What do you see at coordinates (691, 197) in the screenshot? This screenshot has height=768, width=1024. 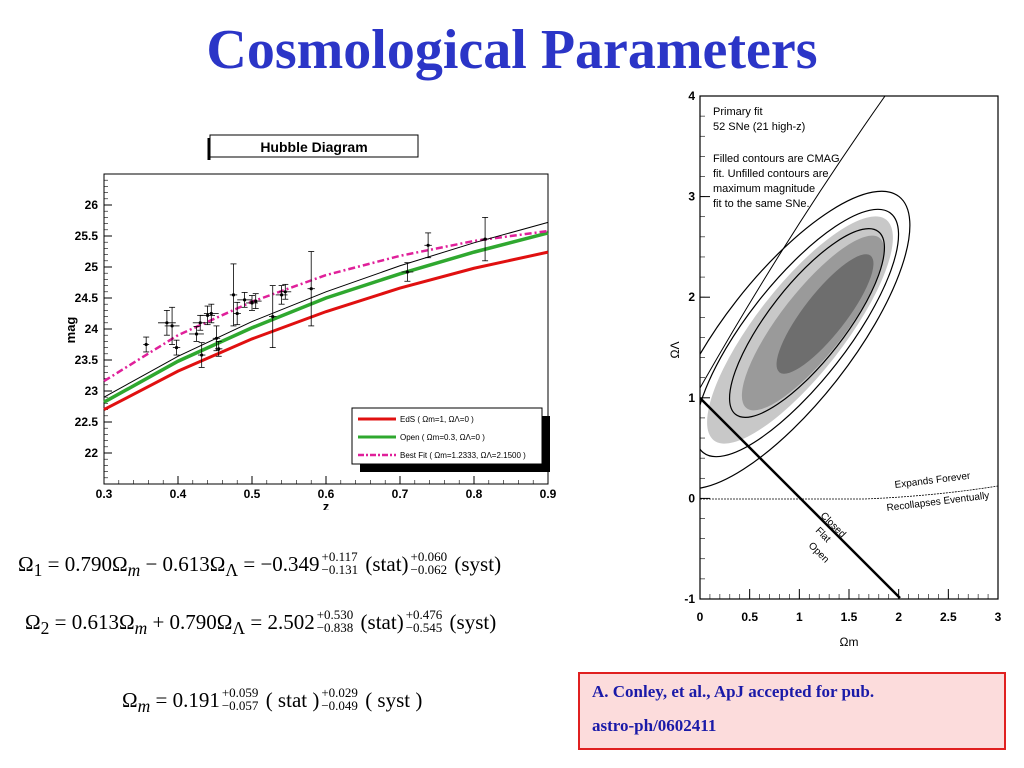 I see `omega-y-tick-label: 3` at bounding box center [691, 197].